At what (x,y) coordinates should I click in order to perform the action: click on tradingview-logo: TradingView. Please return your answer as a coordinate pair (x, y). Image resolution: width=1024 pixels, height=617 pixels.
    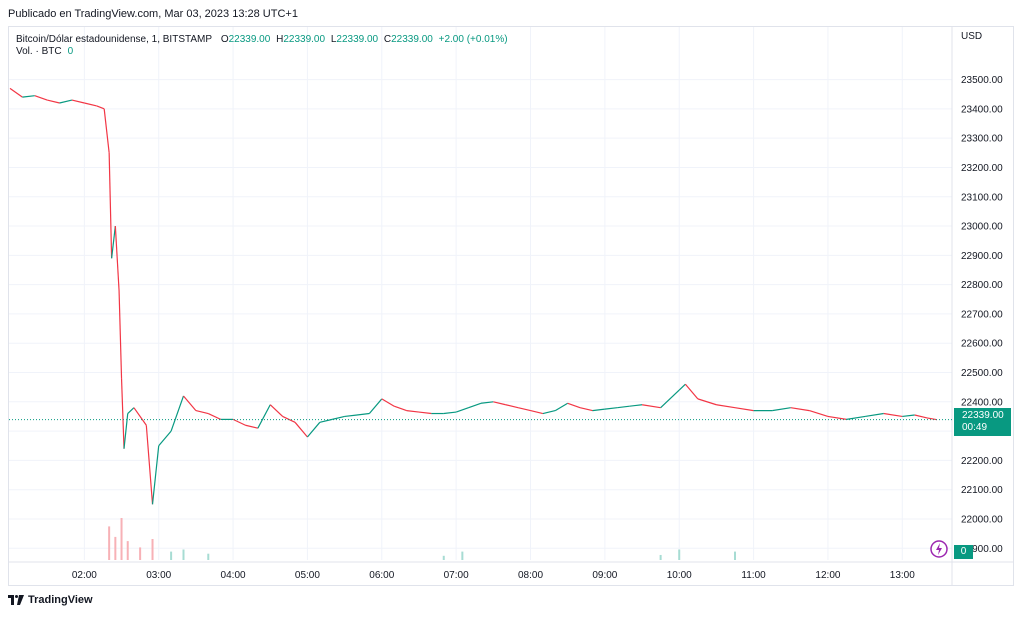
    Looking at the image, I should click on (50, 600).